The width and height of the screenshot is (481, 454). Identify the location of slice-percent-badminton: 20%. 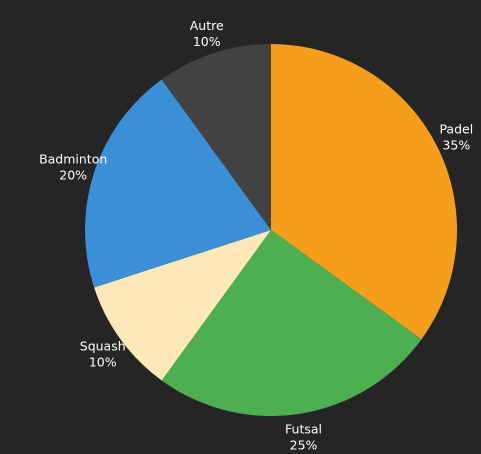
(73, 175).